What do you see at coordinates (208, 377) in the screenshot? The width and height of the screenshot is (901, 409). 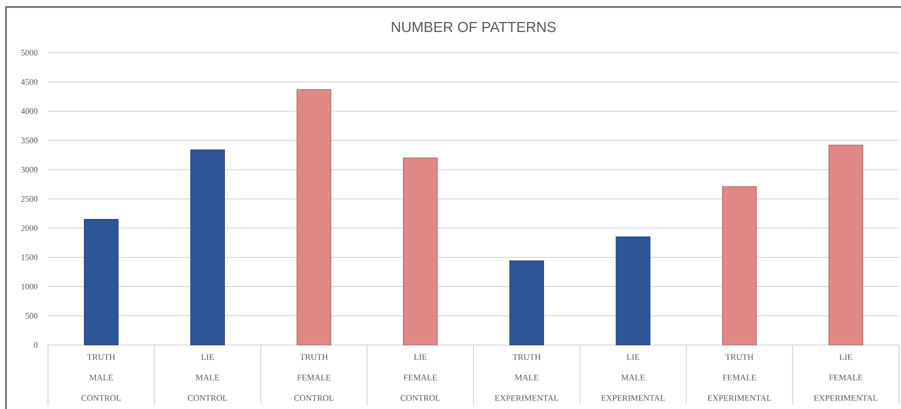 I see `category-label: LIE MALE CONTROL` at bounding box center [208, 377].